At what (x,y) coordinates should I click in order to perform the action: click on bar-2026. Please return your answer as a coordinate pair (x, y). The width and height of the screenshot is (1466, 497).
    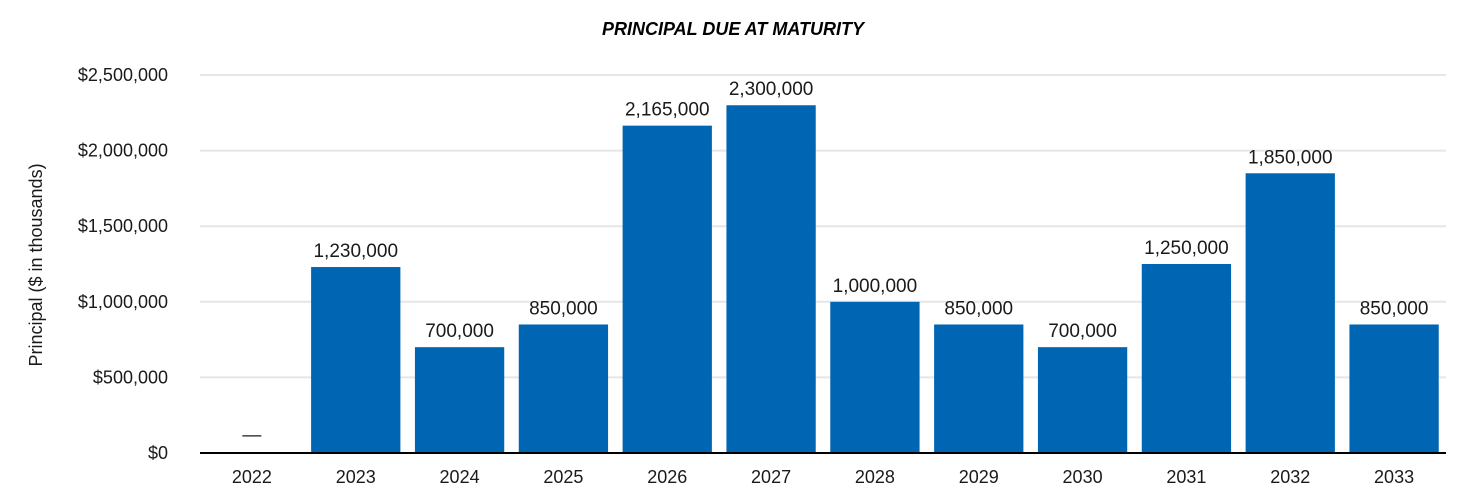
    Looking at the image, I should click on (667, 289).